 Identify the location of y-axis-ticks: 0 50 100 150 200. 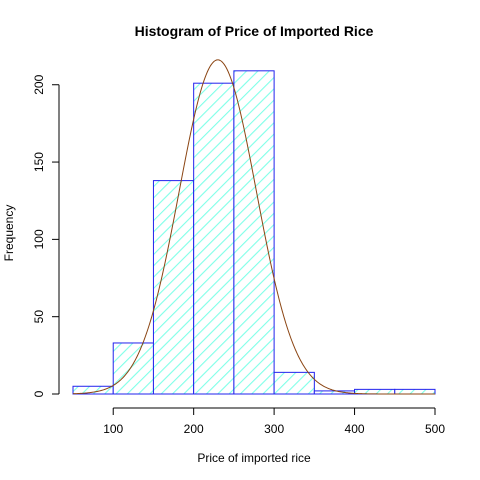
(45, 235).